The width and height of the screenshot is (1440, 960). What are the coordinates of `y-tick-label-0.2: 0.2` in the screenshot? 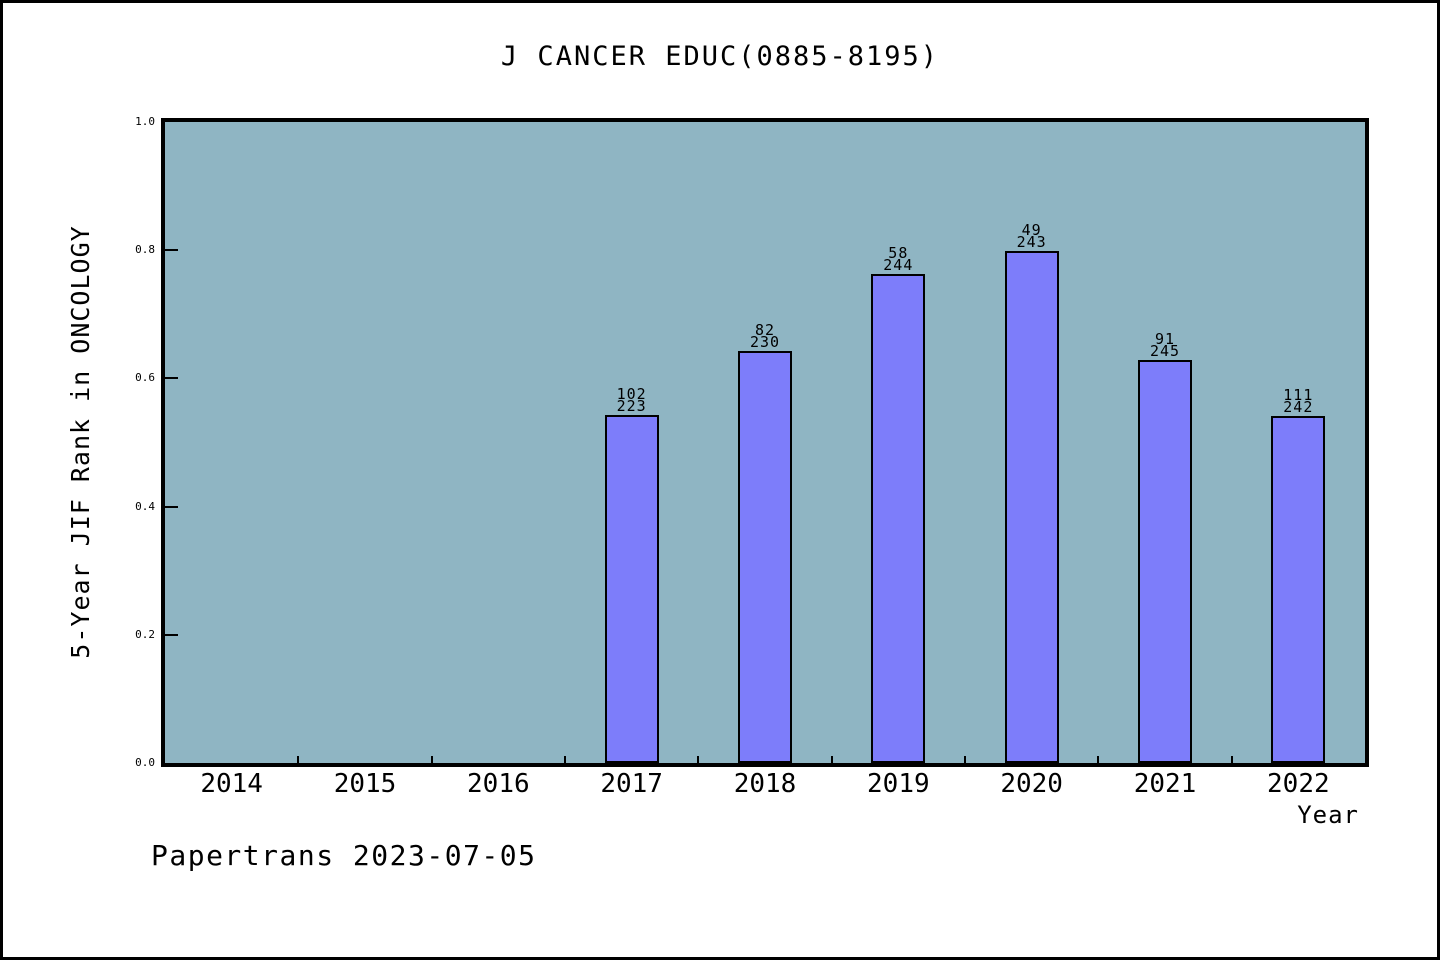 It's located at (145, 634).